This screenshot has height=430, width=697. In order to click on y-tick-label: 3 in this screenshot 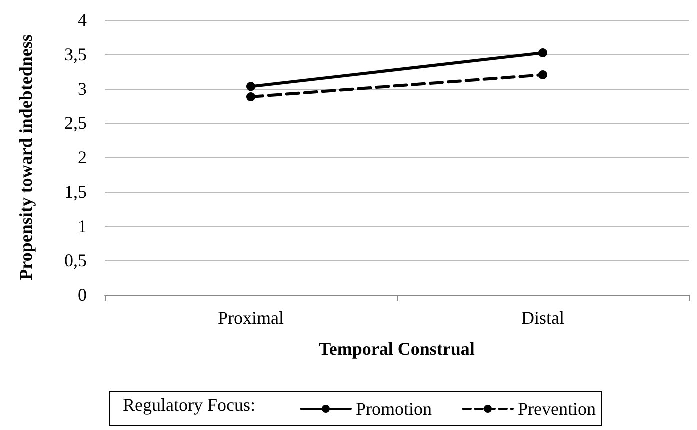, I will do `click(82, 88)`.